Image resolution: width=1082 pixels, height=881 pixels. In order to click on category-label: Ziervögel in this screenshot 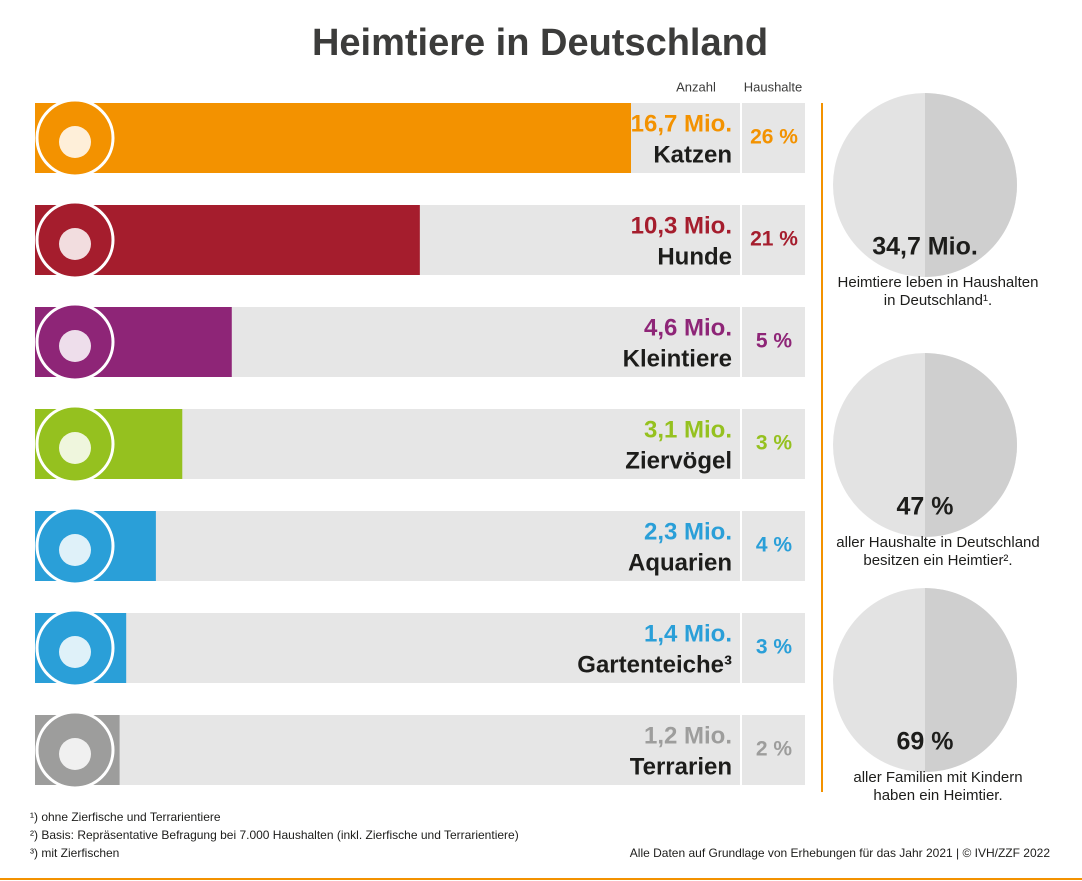, I will do `click(678, 460)`.